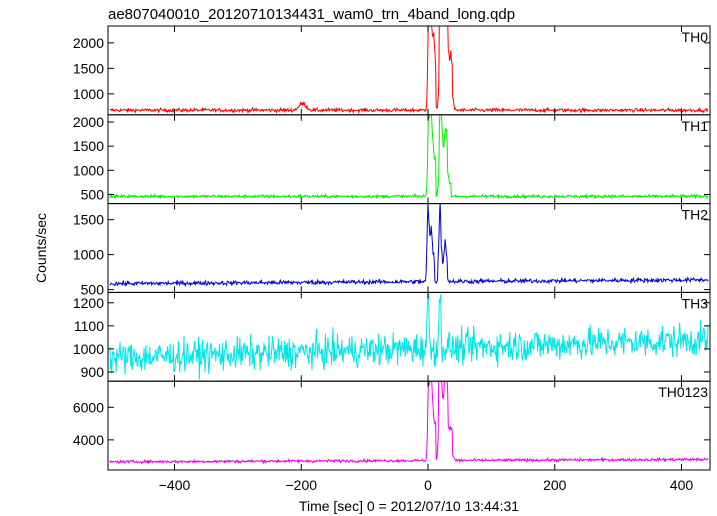 This screenshot has height=516, width=717. Describe the element at coordinates (409, 423) in the screenshot. I see `series-line-th0123` at that location.